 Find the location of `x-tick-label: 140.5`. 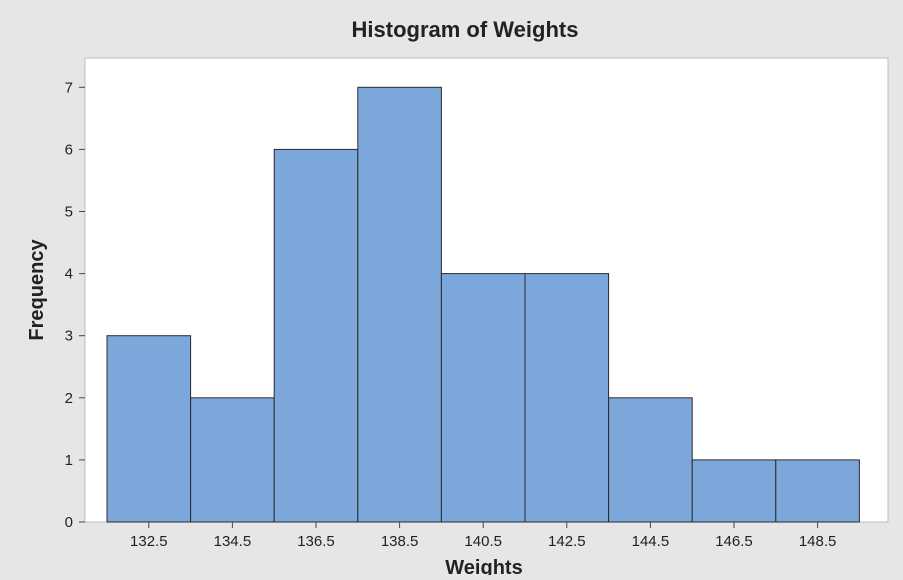

x-tick-label: 140.5 is located at coordinates (483, 541).